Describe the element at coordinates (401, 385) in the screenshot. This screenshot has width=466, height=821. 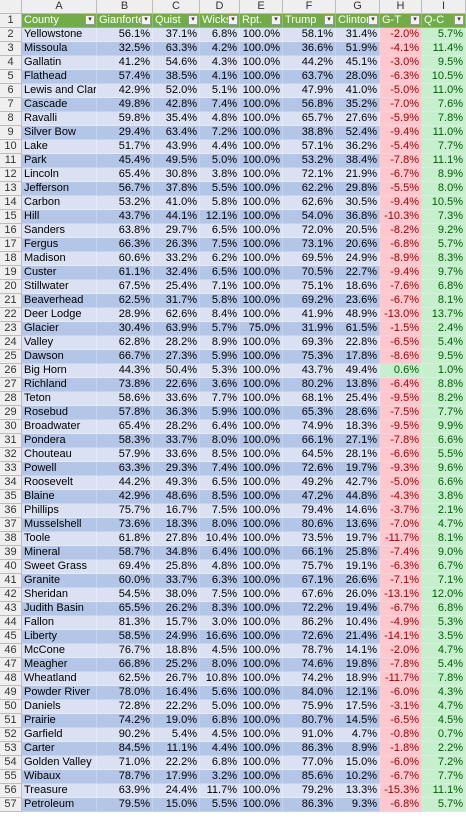
I see `value-cell: -6.4%` at that location.